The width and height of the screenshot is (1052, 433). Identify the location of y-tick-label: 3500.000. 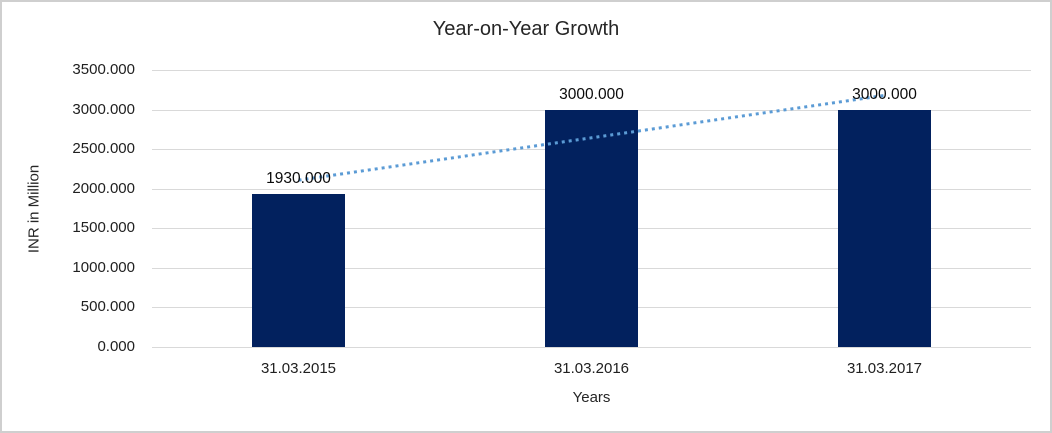
(103, 69).